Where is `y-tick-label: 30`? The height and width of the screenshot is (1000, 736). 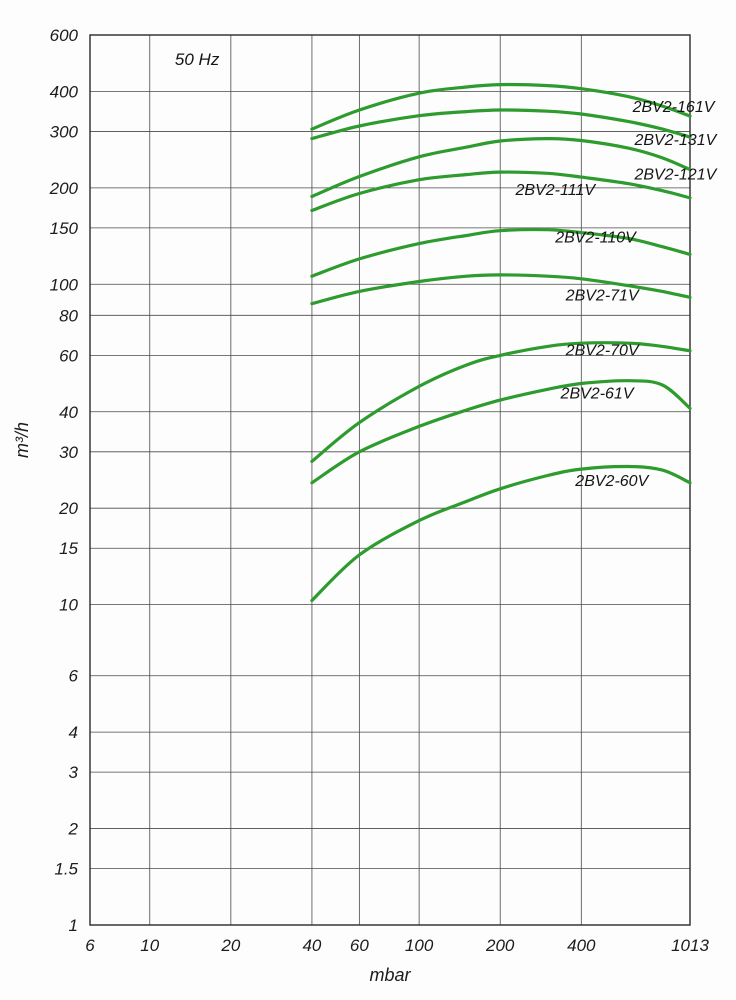 y-tick-label: 30 is located at coordinates (68, 452).